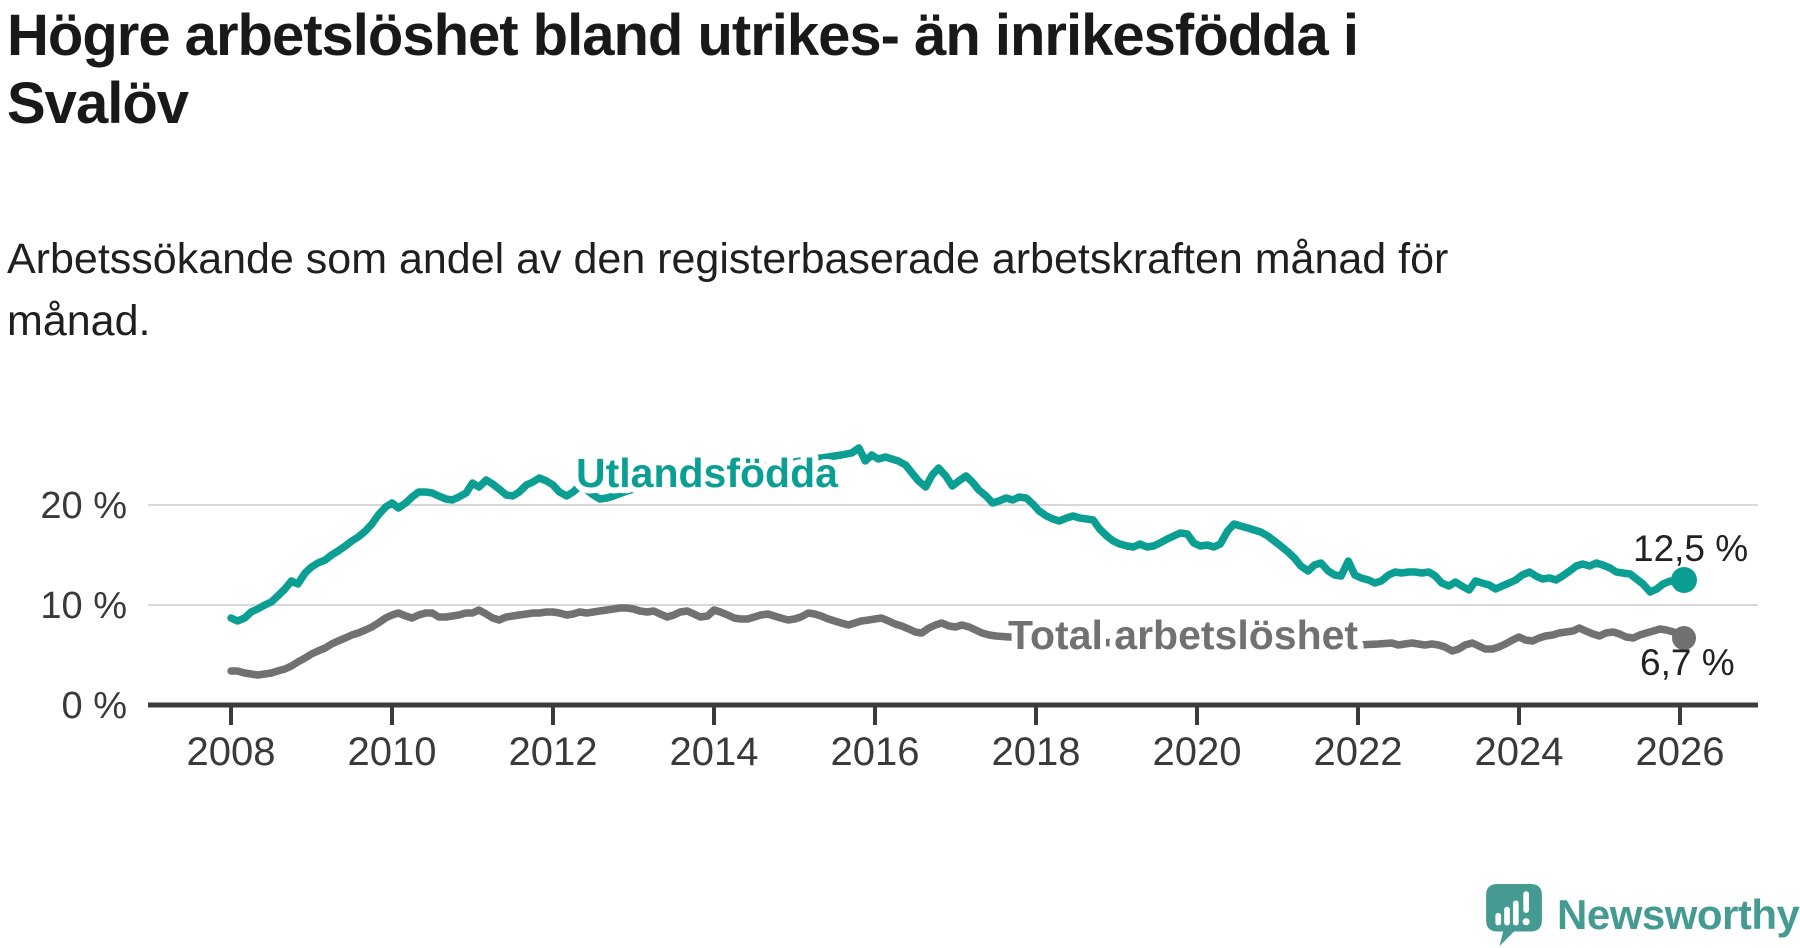  I want to click on x-axis-label: 2022, so click(1358, 752).